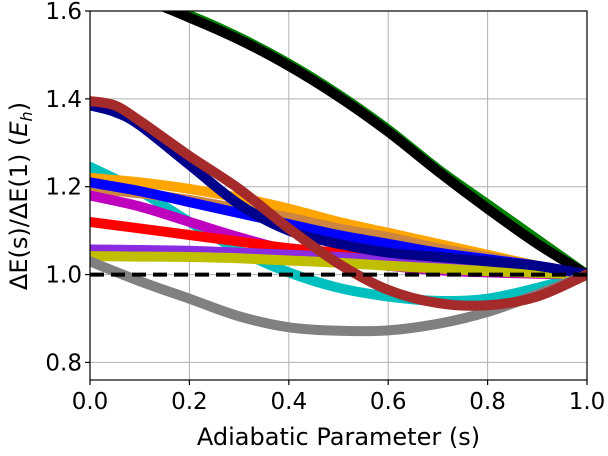 The width and height of the screenshot is (608, 456). I want to click on y-tick-label: 1.0, so click(63, 276).